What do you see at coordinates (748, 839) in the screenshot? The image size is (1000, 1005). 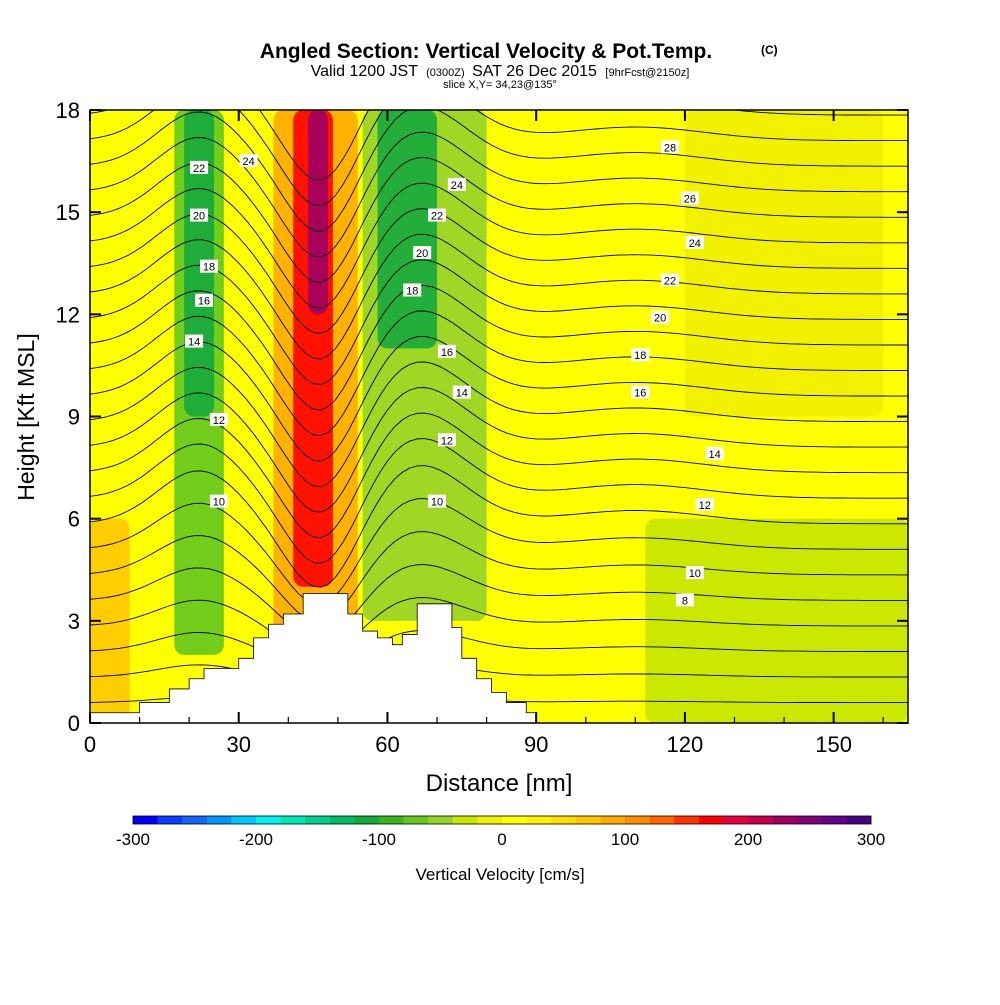 I see `colorbar-tick-label: 200` at bounding box center [748, 839].